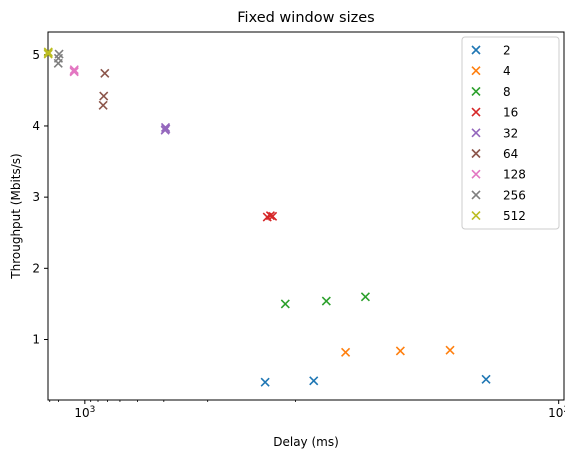 This screenshot has width=565, height=459. I want to click on legend-label: 32, so click(510, 133).